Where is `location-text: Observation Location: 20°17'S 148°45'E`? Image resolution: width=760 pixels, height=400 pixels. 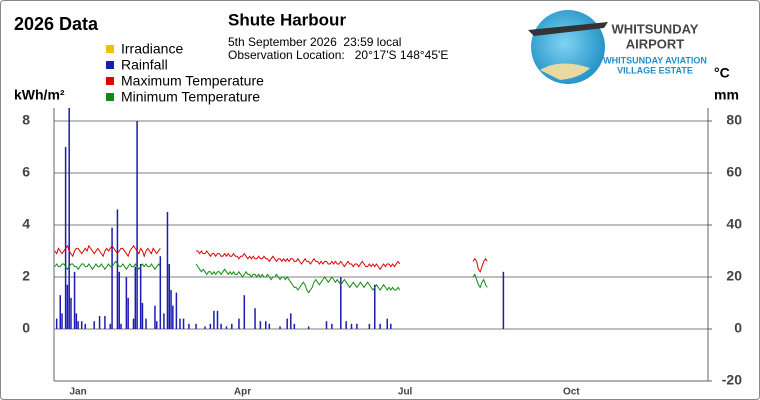 location-text: Observation Location: 20°17'S 148°45'E is located at coordinates (338, 55).